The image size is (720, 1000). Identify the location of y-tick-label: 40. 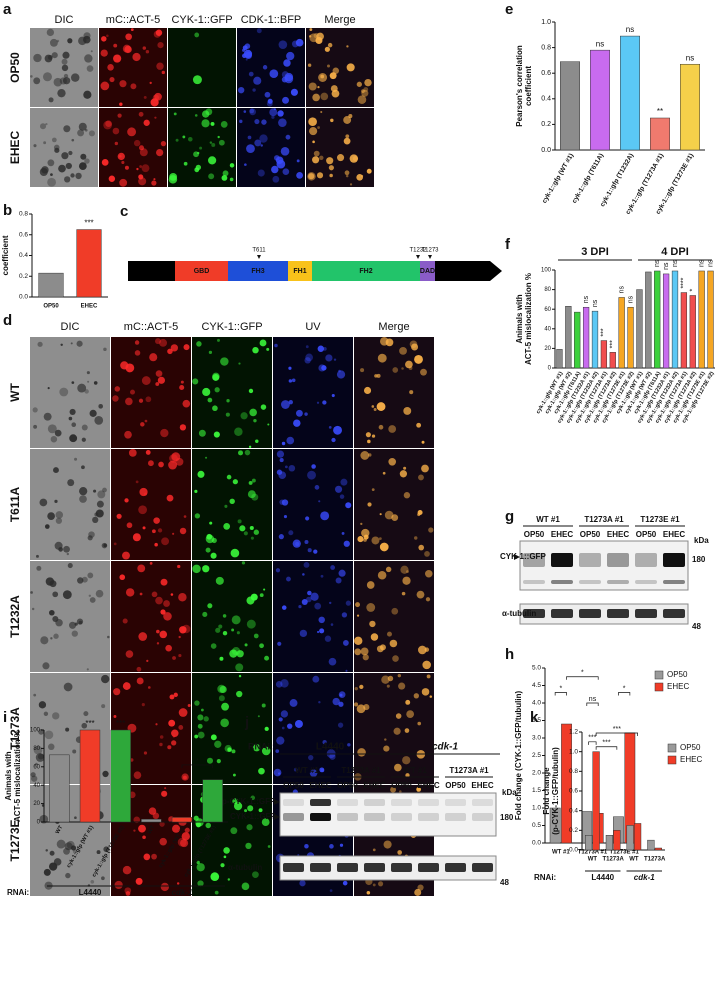
(36, 786).